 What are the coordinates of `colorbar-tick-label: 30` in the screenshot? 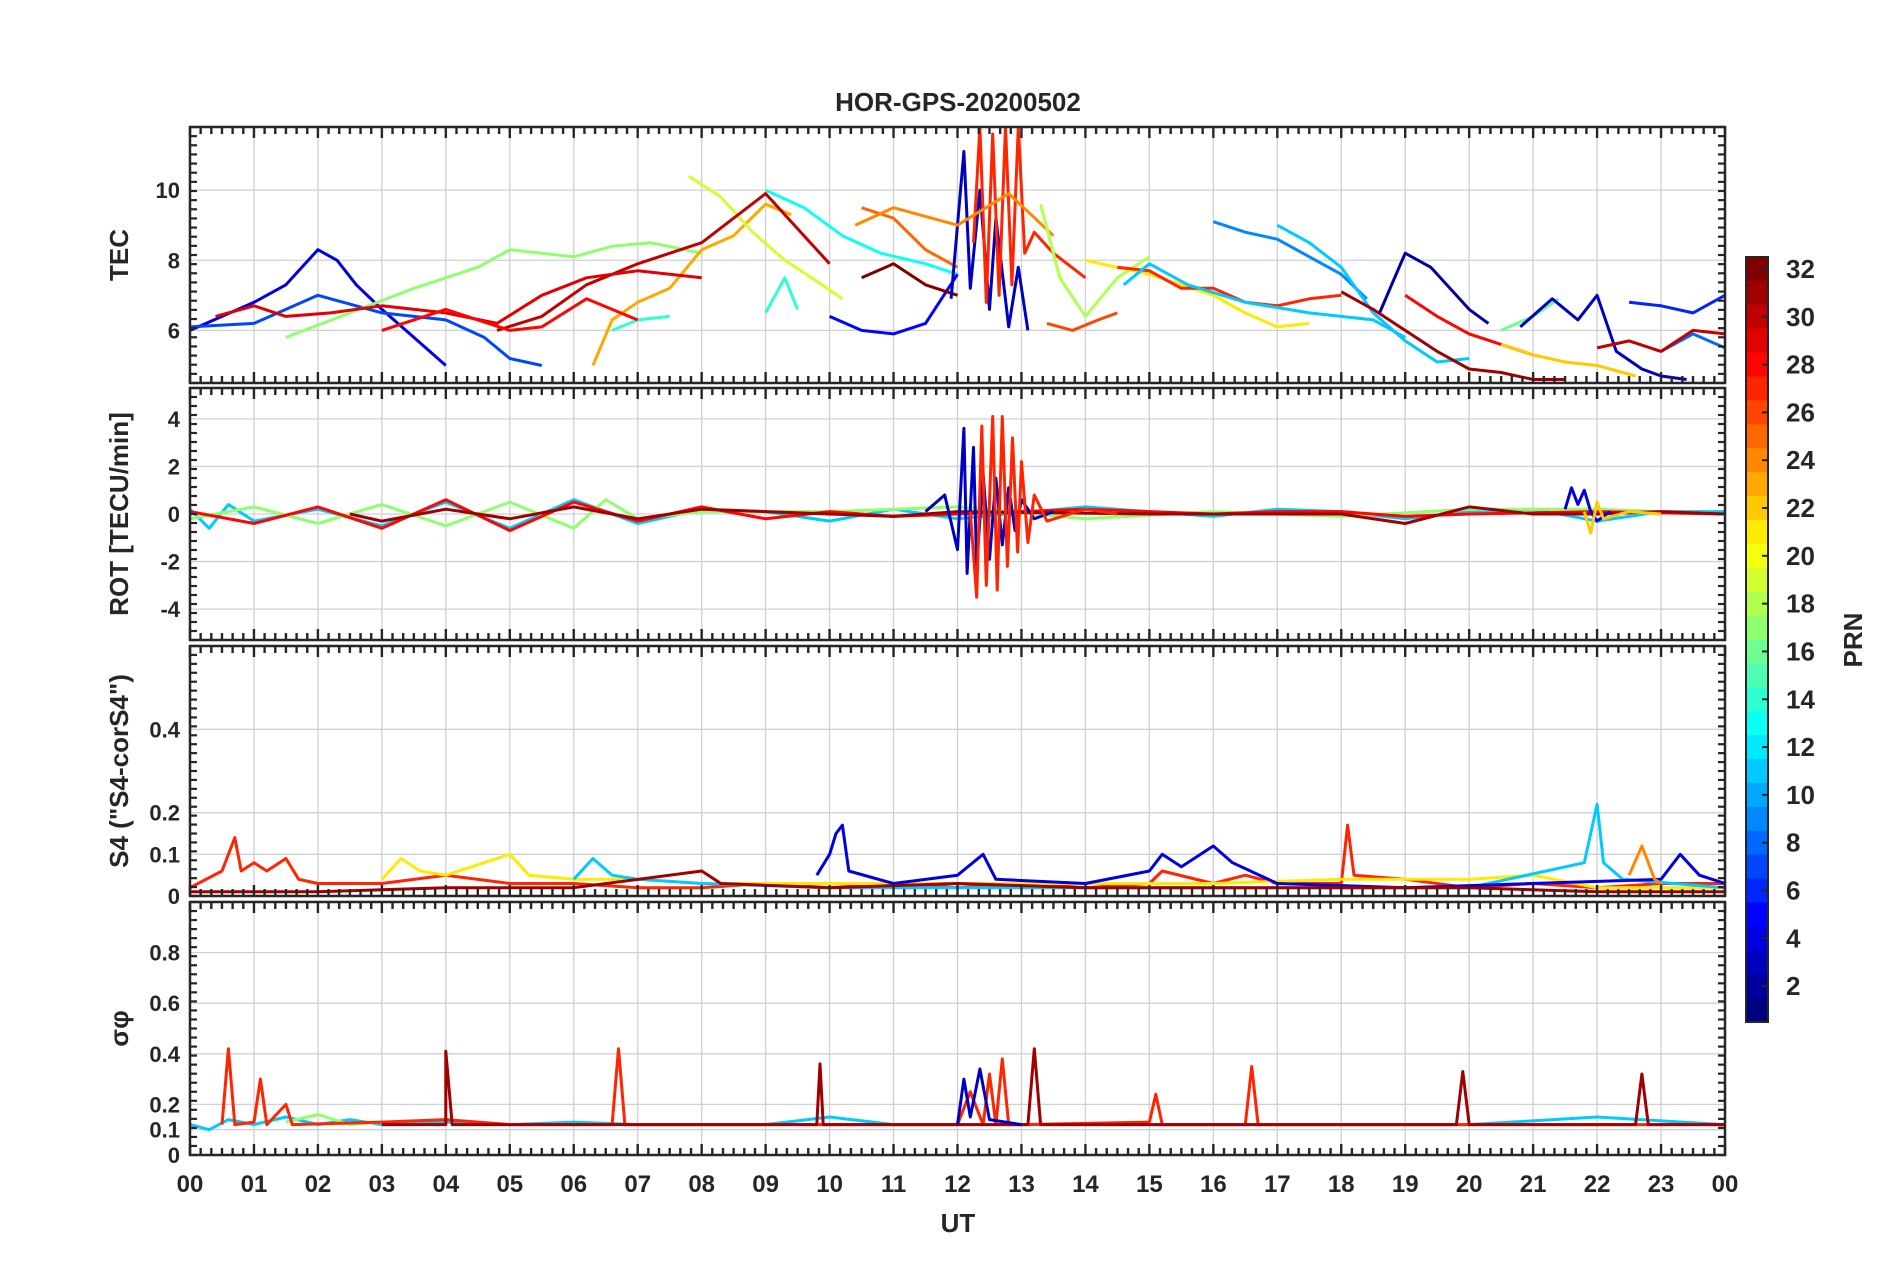 It's located at (1800, 317).